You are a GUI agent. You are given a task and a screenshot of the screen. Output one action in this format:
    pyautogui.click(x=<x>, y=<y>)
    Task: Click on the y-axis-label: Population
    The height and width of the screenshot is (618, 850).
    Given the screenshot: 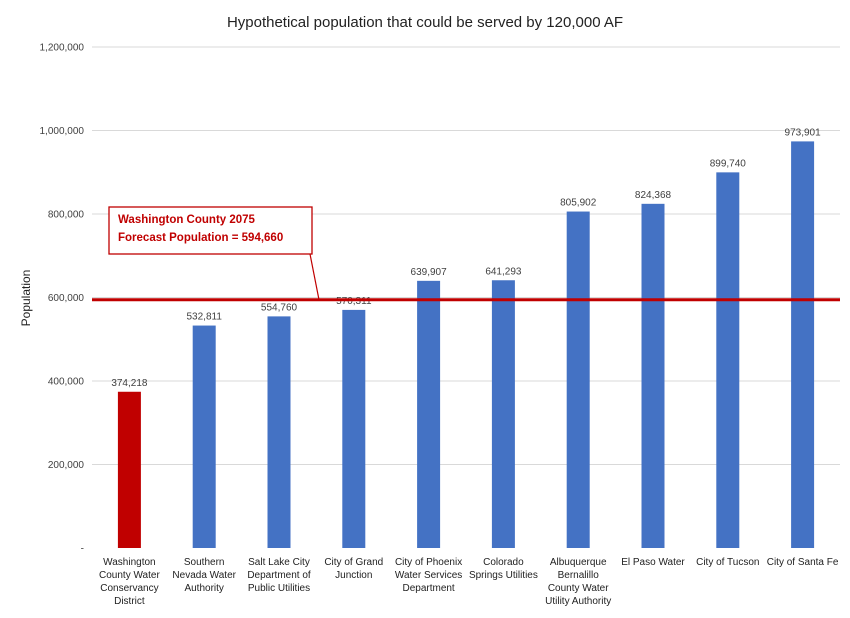 What is the action you would take?
    pyautogui.click(x=26, y=298)
    